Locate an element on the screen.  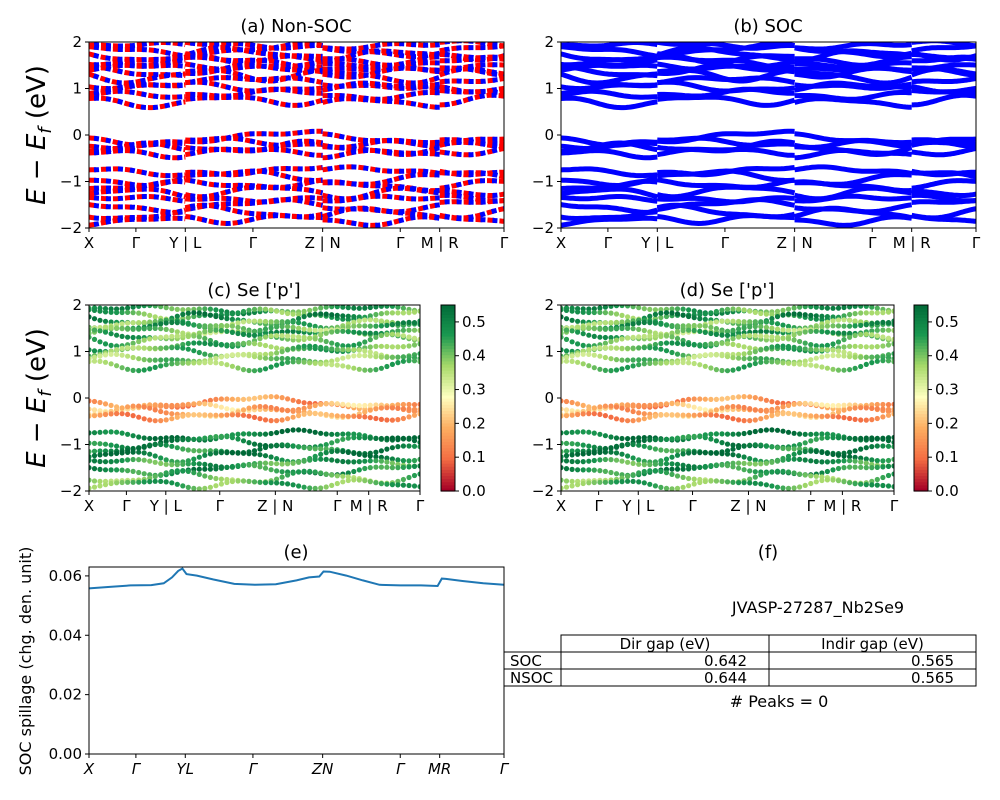
panel-d-xtick-label: M | R is located at coordinates (842, 506).